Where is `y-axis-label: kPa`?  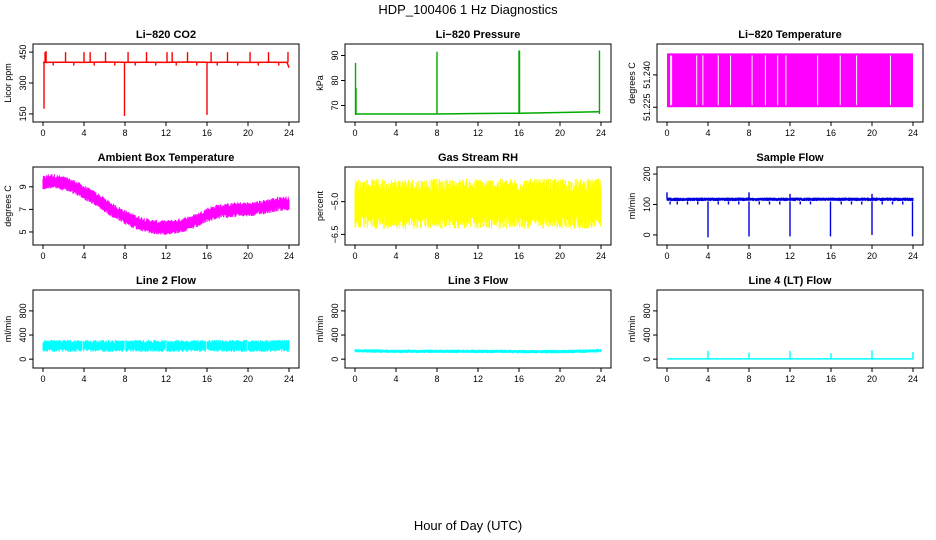 y-axis-label: kPa is located at coordinates (320, 83).